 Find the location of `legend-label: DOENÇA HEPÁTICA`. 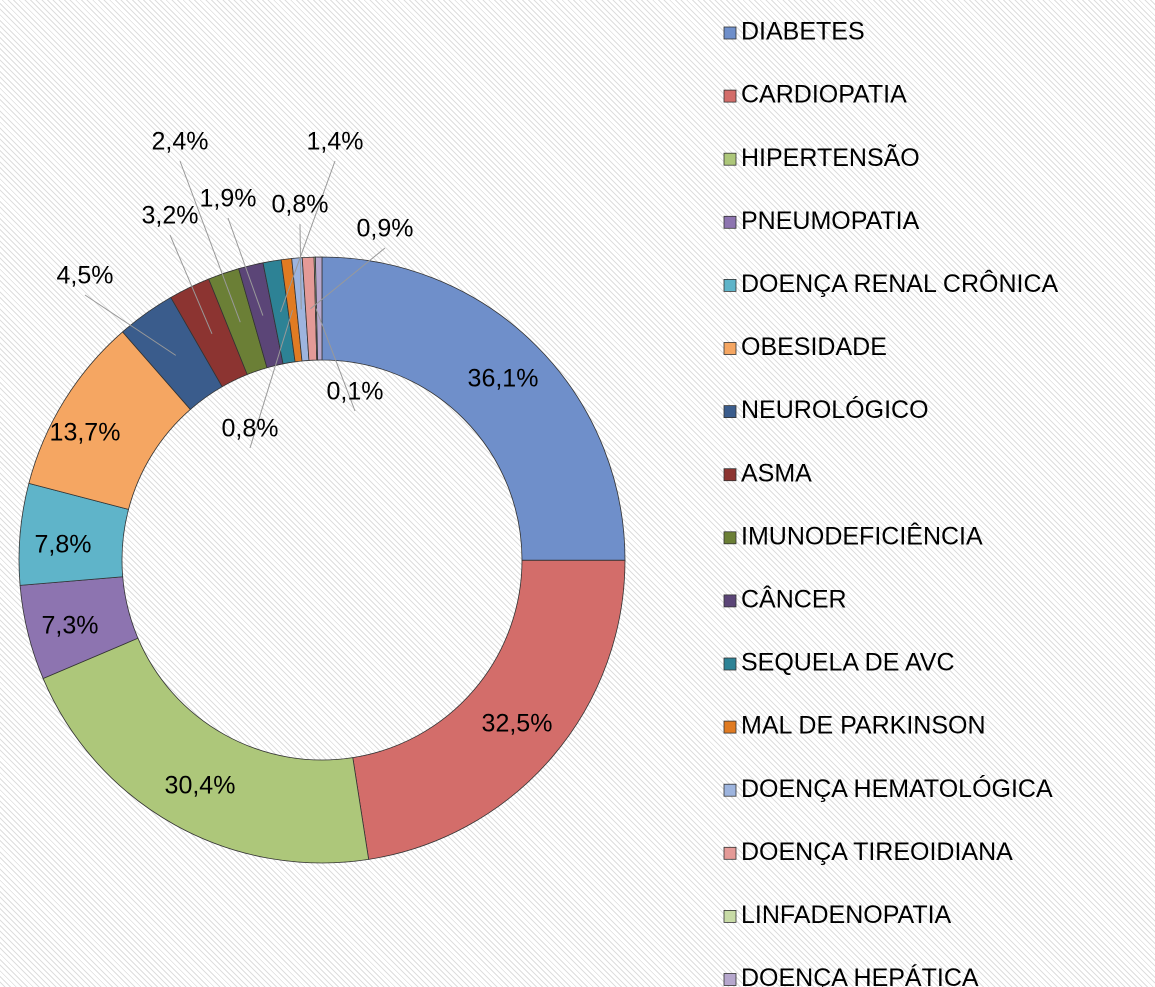

legend-label: DOENÇA HEPÁTICA is located at coordinates (860, 975).